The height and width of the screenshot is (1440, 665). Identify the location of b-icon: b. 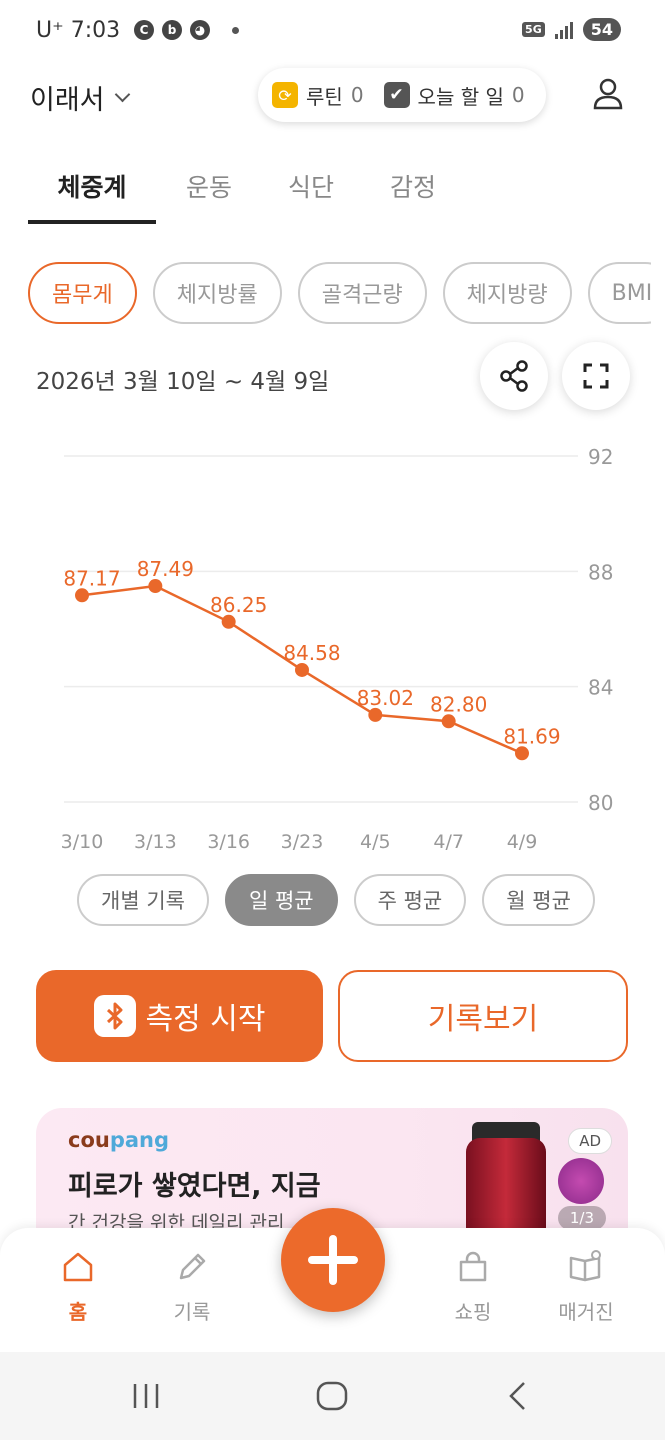
(172, 30).